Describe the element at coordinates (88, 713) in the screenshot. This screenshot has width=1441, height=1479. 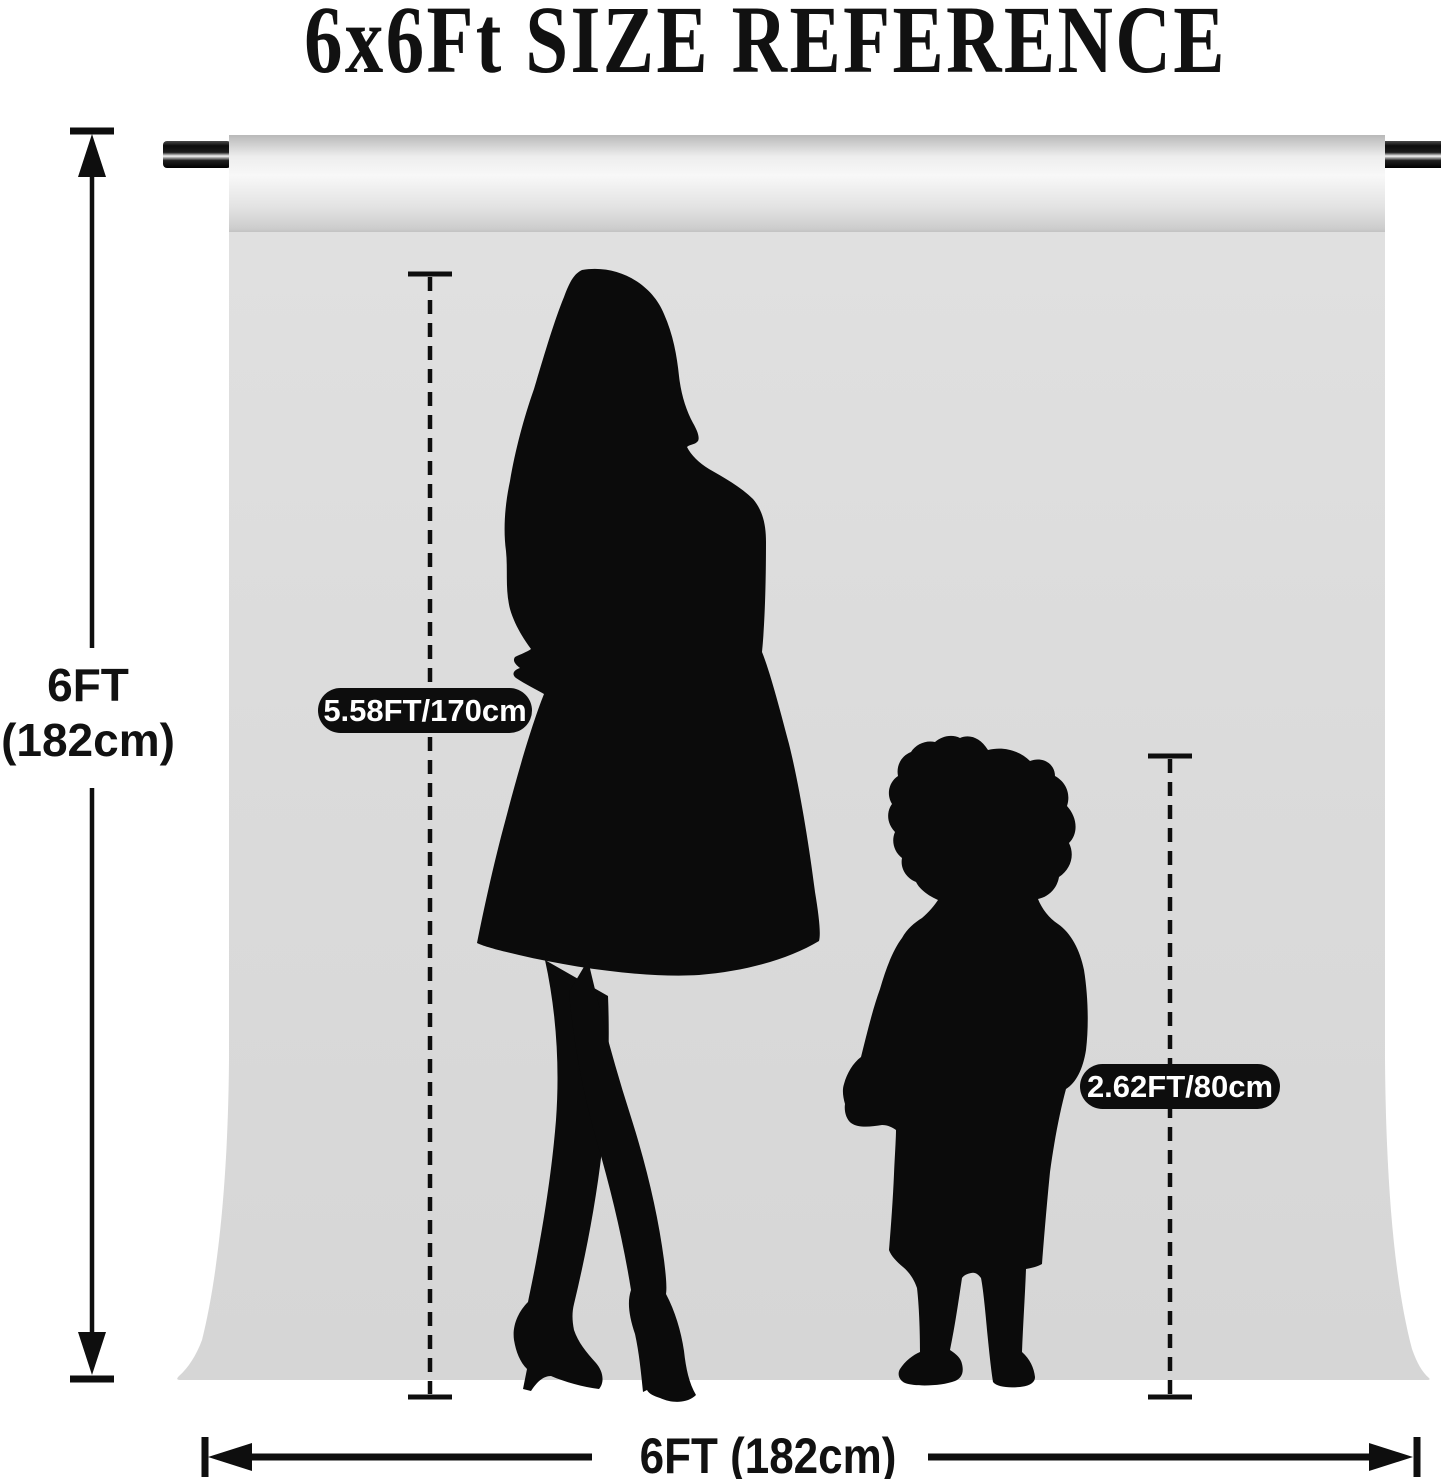
I see `height-dimension-label: 6FT (182cm)` at that location.